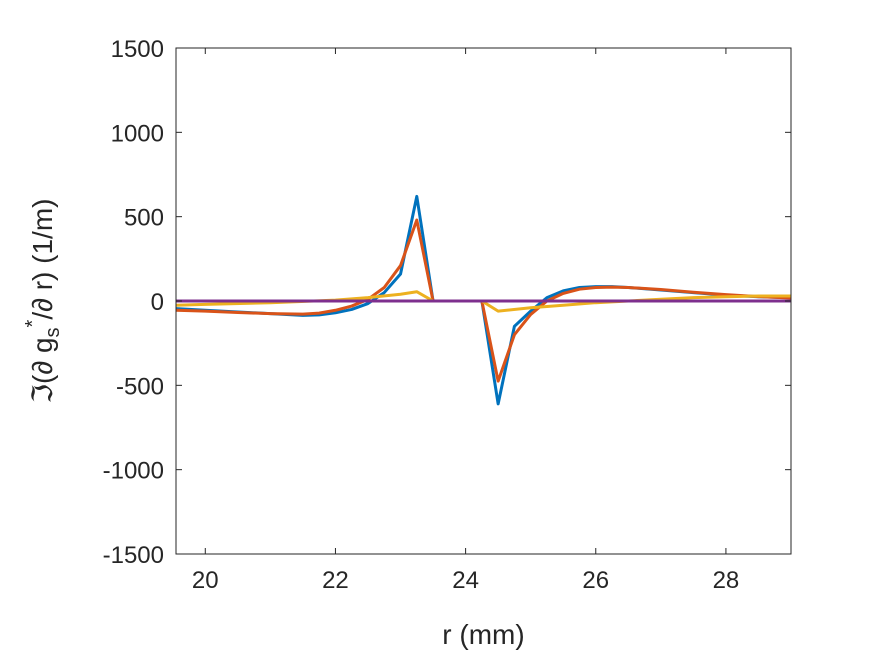 Image resolution: width=875 pixels, height=656 pixels. What do you see at coordinates (335, 580) in the screenshot?
I see `x-tick-label-22: 22` at bounding box center [335, 580].